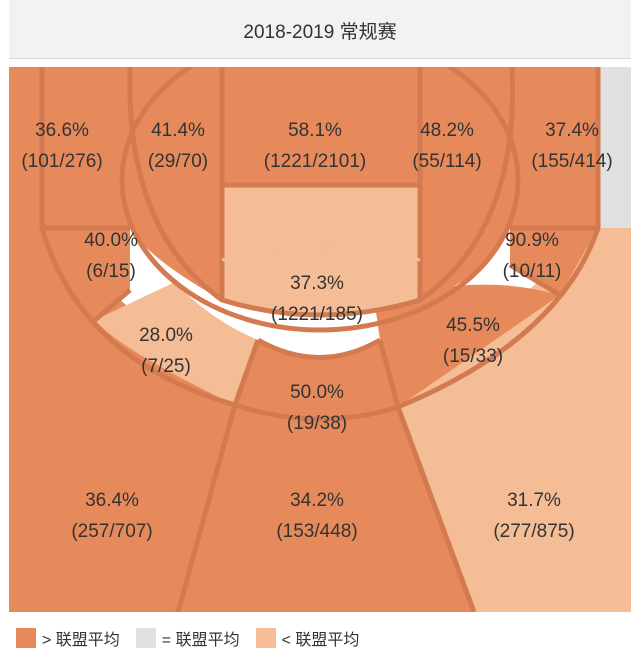 The image size is (640, 659). Describe the element at coordinates (316, 531) in the screenshot. I see `zone-attempts-top-three: (153/448)` at that location.